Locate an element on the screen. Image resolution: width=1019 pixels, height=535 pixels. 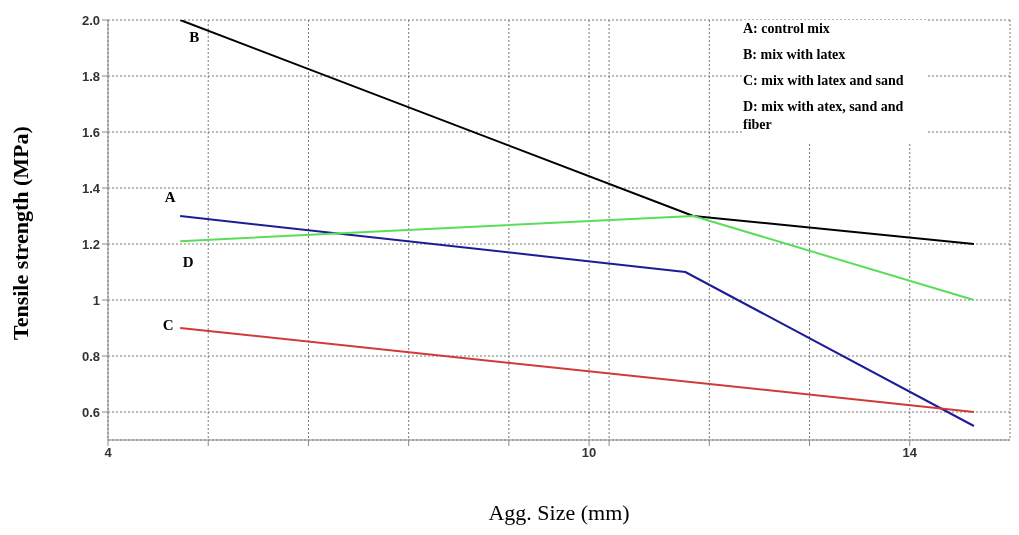
y-tick-label: 1.6 is located at coordinates (90, 132).